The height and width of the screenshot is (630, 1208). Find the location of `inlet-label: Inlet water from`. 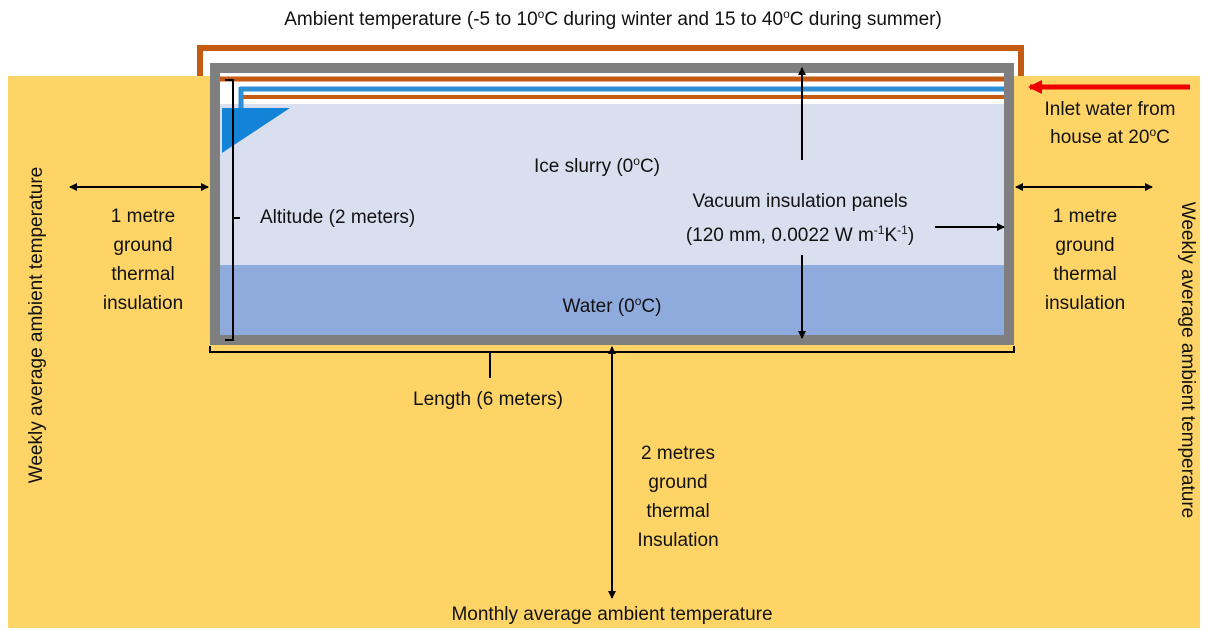

inlet-label: Inlet water from is located at coordinates (1110, 109).